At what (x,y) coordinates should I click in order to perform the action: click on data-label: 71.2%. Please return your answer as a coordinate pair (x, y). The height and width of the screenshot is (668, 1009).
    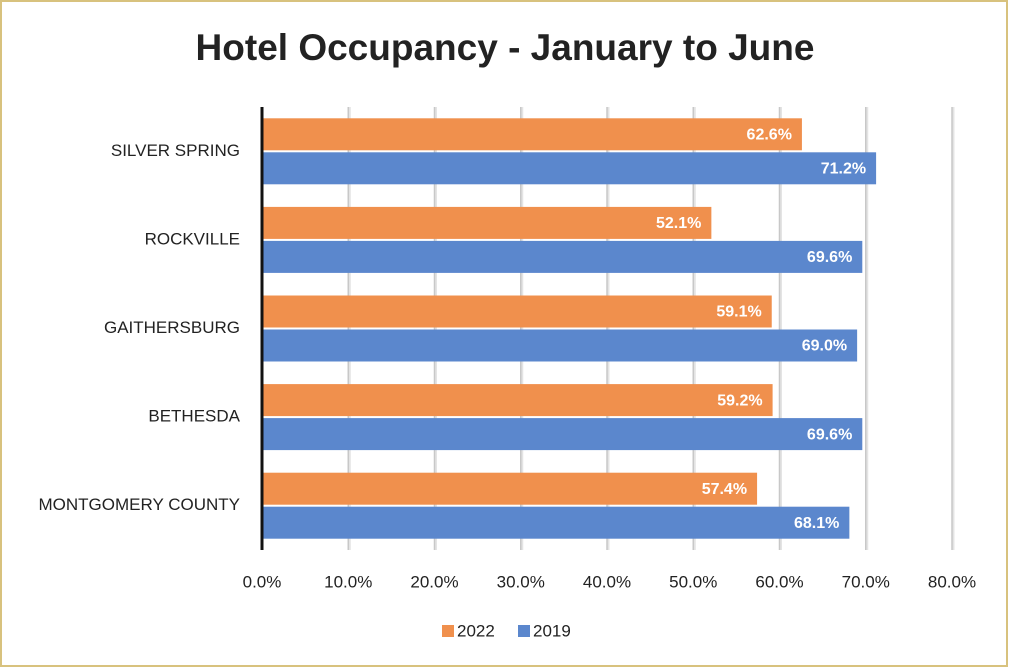
    Looking at the image, I should click on (843, 169).